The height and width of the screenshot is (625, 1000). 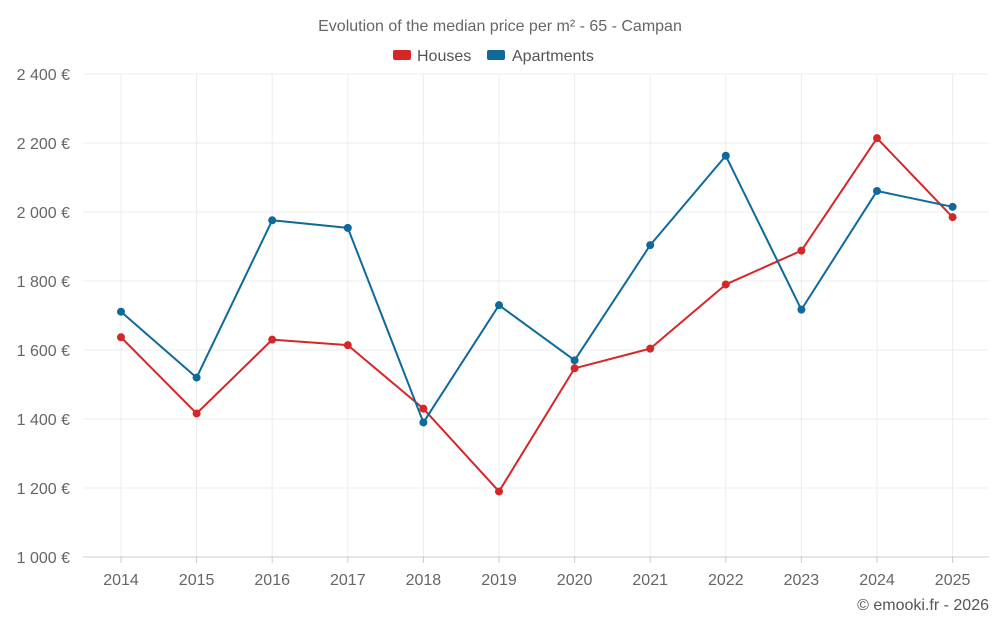 I want to click on legend-swatch-apartments, so click(x=496, y=55).